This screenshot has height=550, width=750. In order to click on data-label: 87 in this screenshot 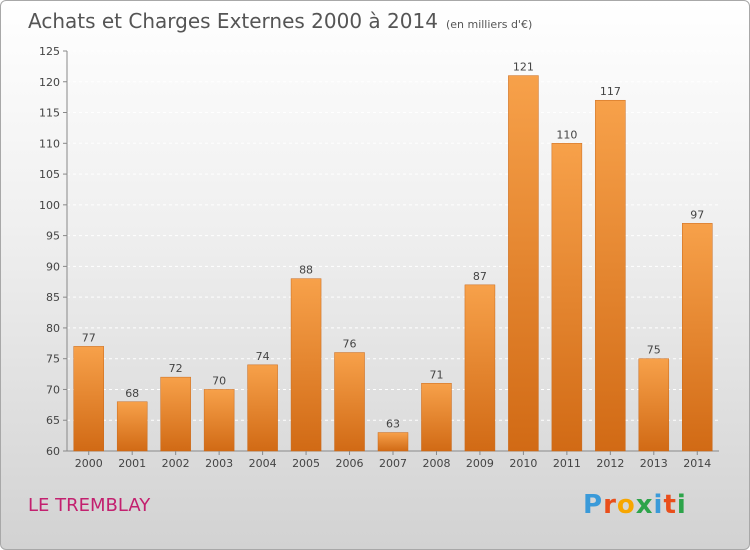, I will do `click(480, 276)`.